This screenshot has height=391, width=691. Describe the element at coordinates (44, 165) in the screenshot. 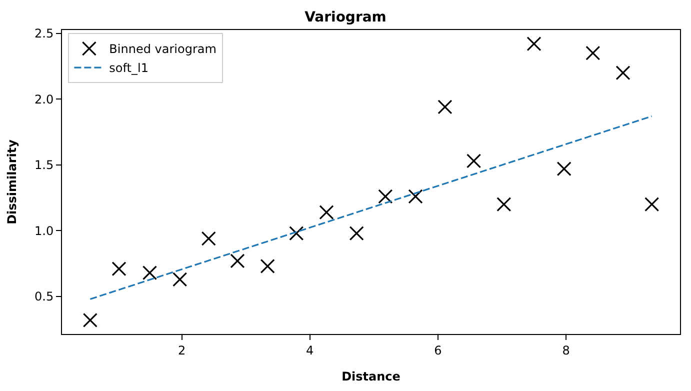

I see `y-tick-label: 1.5` at that location.